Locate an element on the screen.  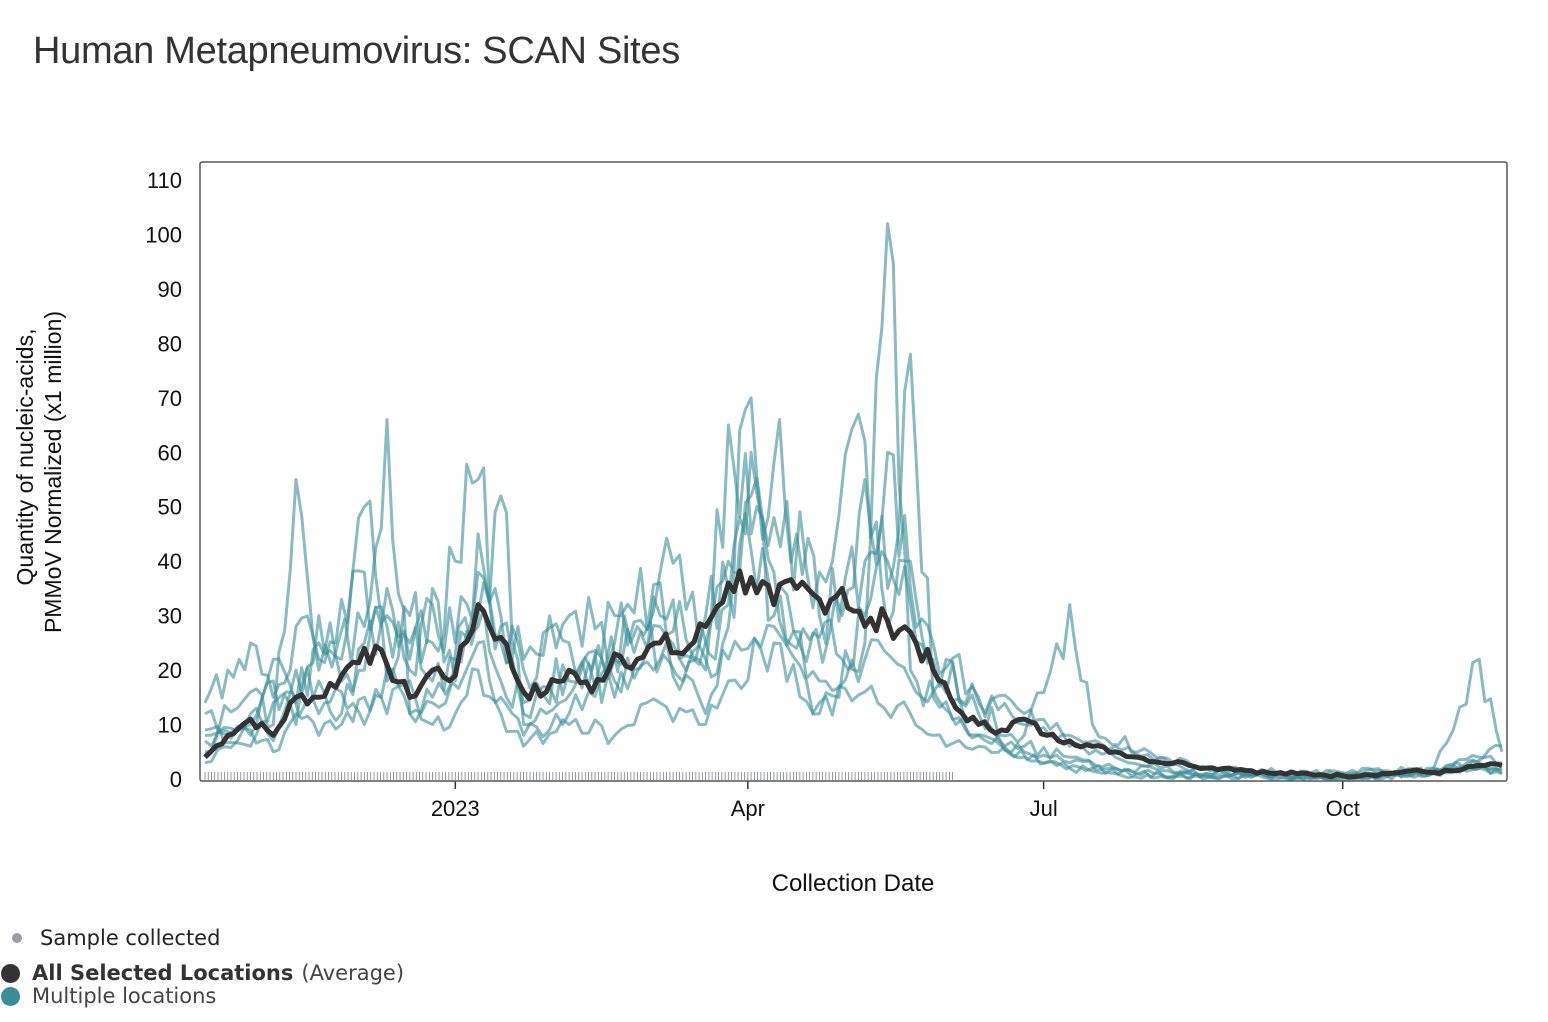
x-axis: 2023 Apr Jul Oct is located at coordinates (895, 801).